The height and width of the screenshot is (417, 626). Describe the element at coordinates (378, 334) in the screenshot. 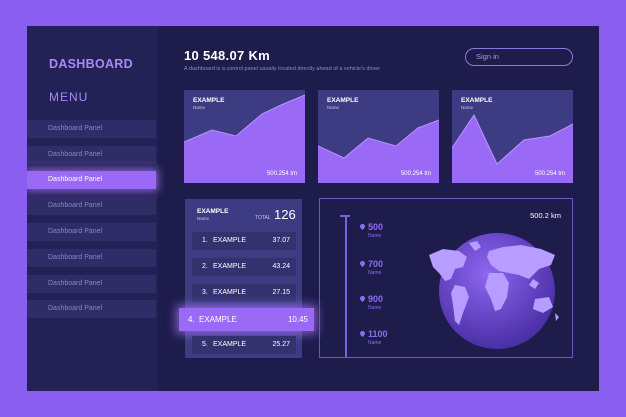

I see `scale-value: 1100` at that location.